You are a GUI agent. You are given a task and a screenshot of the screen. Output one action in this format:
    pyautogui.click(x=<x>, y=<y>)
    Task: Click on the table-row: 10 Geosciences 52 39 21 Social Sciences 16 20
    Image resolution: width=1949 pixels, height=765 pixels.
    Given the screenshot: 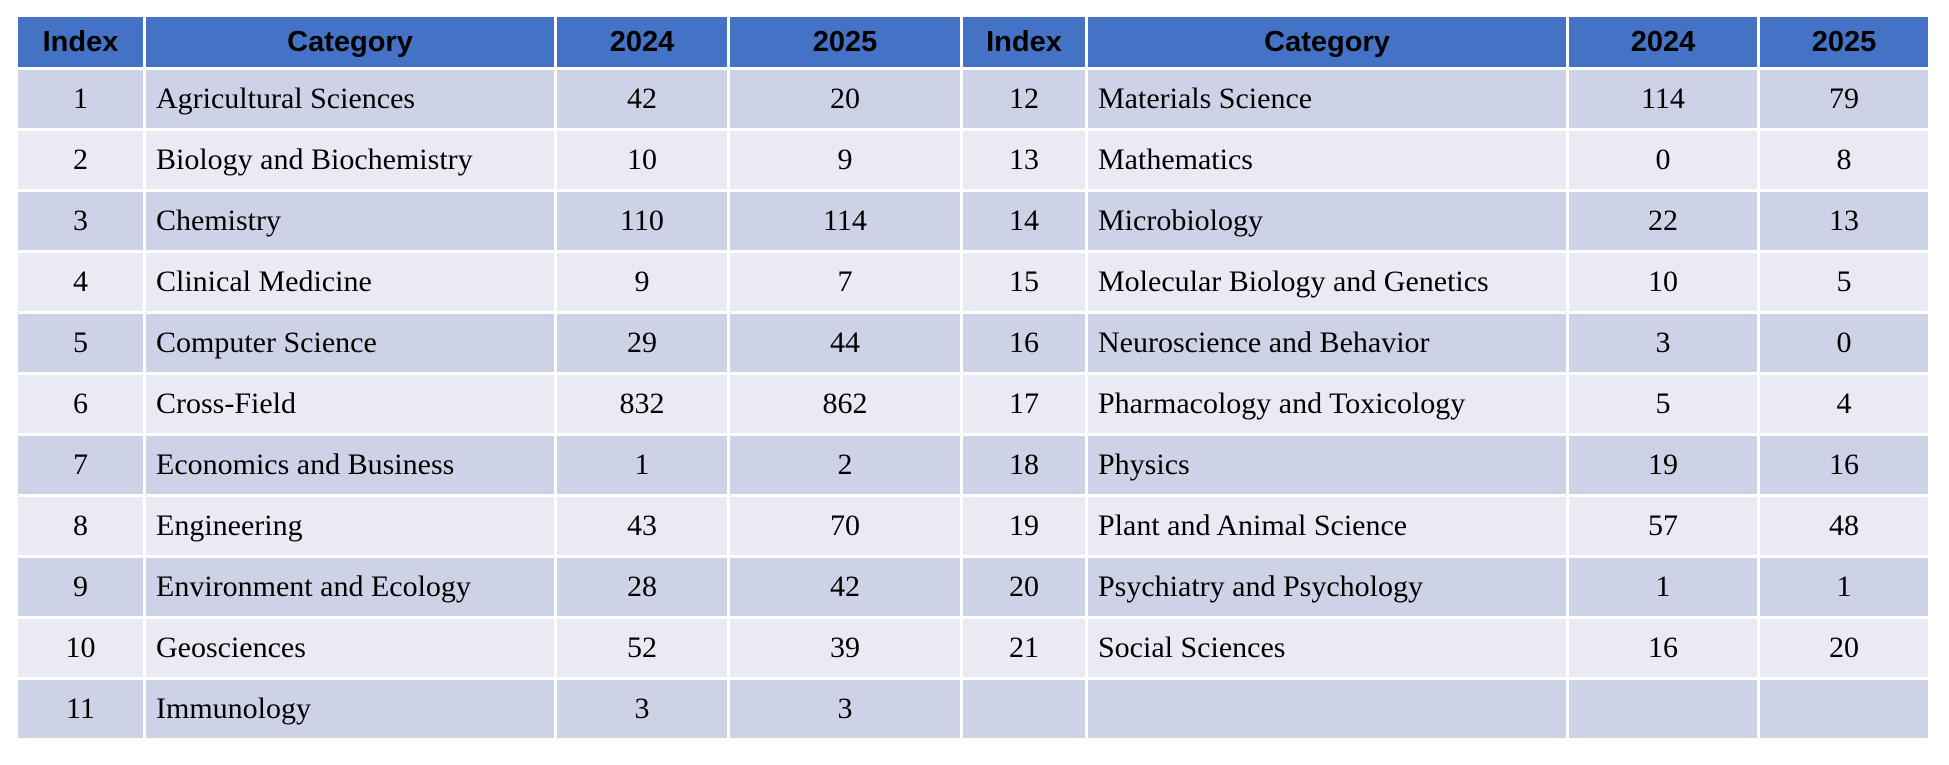 What is the action you would take?
    pyautogui.click(x=973, y=648)
    